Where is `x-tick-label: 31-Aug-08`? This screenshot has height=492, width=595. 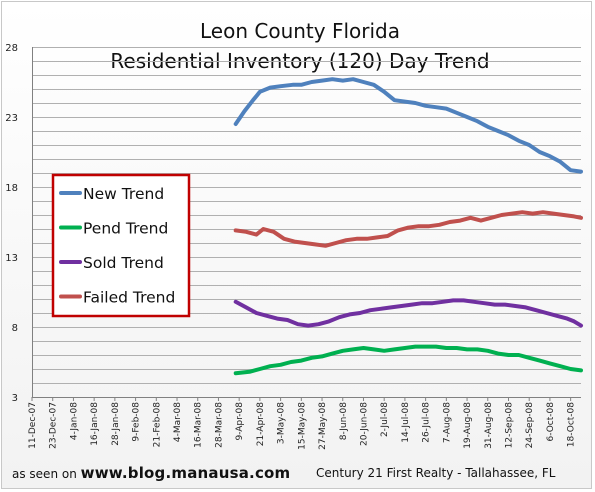
x-tick-label: 31-Aug-08 is located at coordinates (489, 425).